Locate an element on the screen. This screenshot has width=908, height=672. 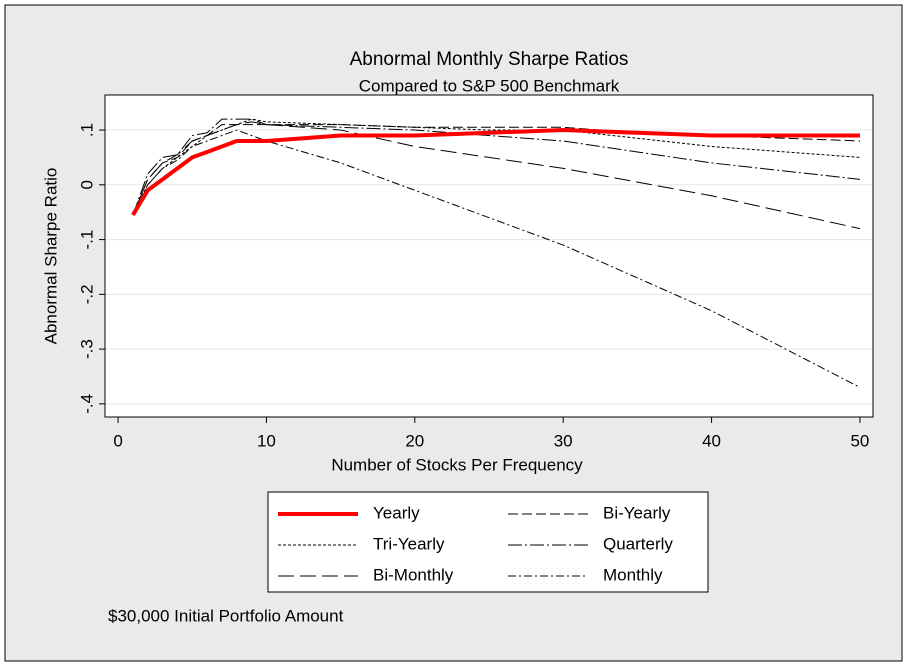
chart-title: Abnormal Monthly Sharpe Ratios is located at coordinates (489, 59).